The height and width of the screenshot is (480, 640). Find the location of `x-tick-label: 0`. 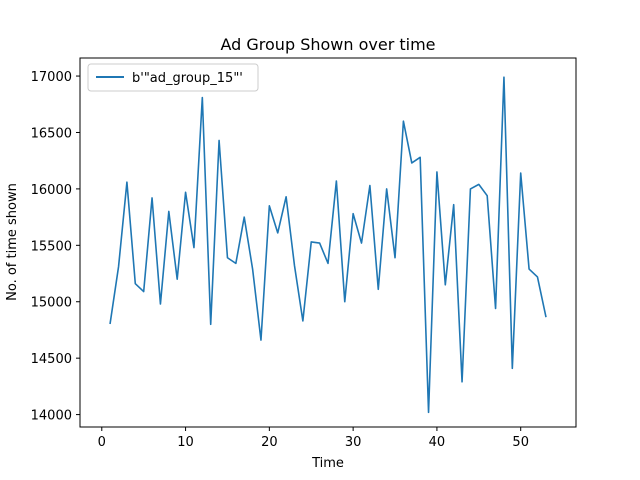

x-tick-label: 0 is located at coordinates (102, 442).